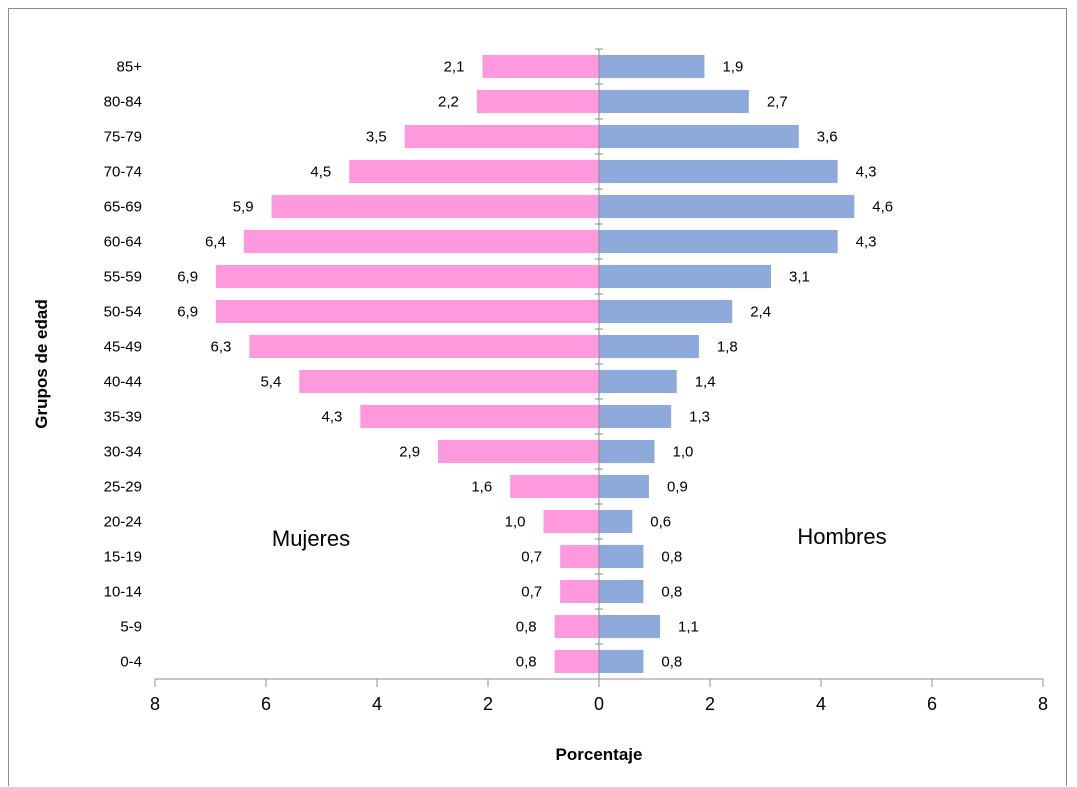  Describe the element at coordinates (688, 627) in the screenshot. I see `data-label-hombres-5-9: 1,1` at that location.